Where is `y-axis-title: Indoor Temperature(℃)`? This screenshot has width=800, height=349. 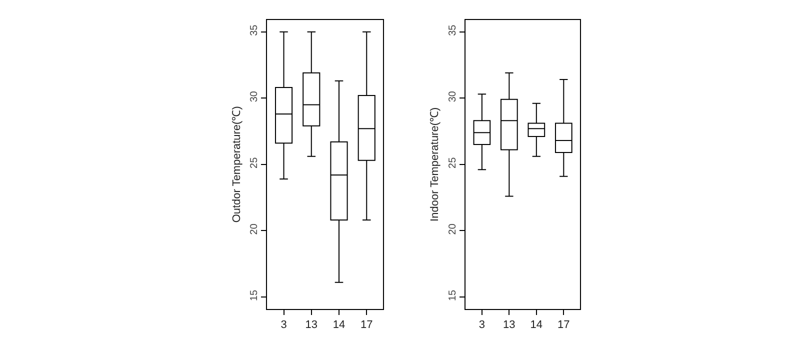
y-axis-title: Indoor Temperature(℃) is located at coordinates (435, 164).